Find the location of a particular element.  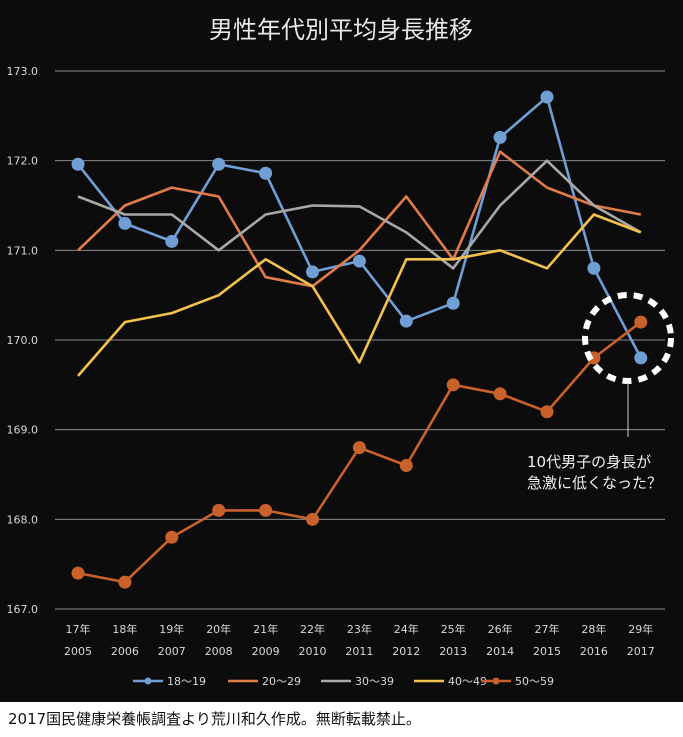

y-tick-label: 171.0 is located at coordinates (23, 250).